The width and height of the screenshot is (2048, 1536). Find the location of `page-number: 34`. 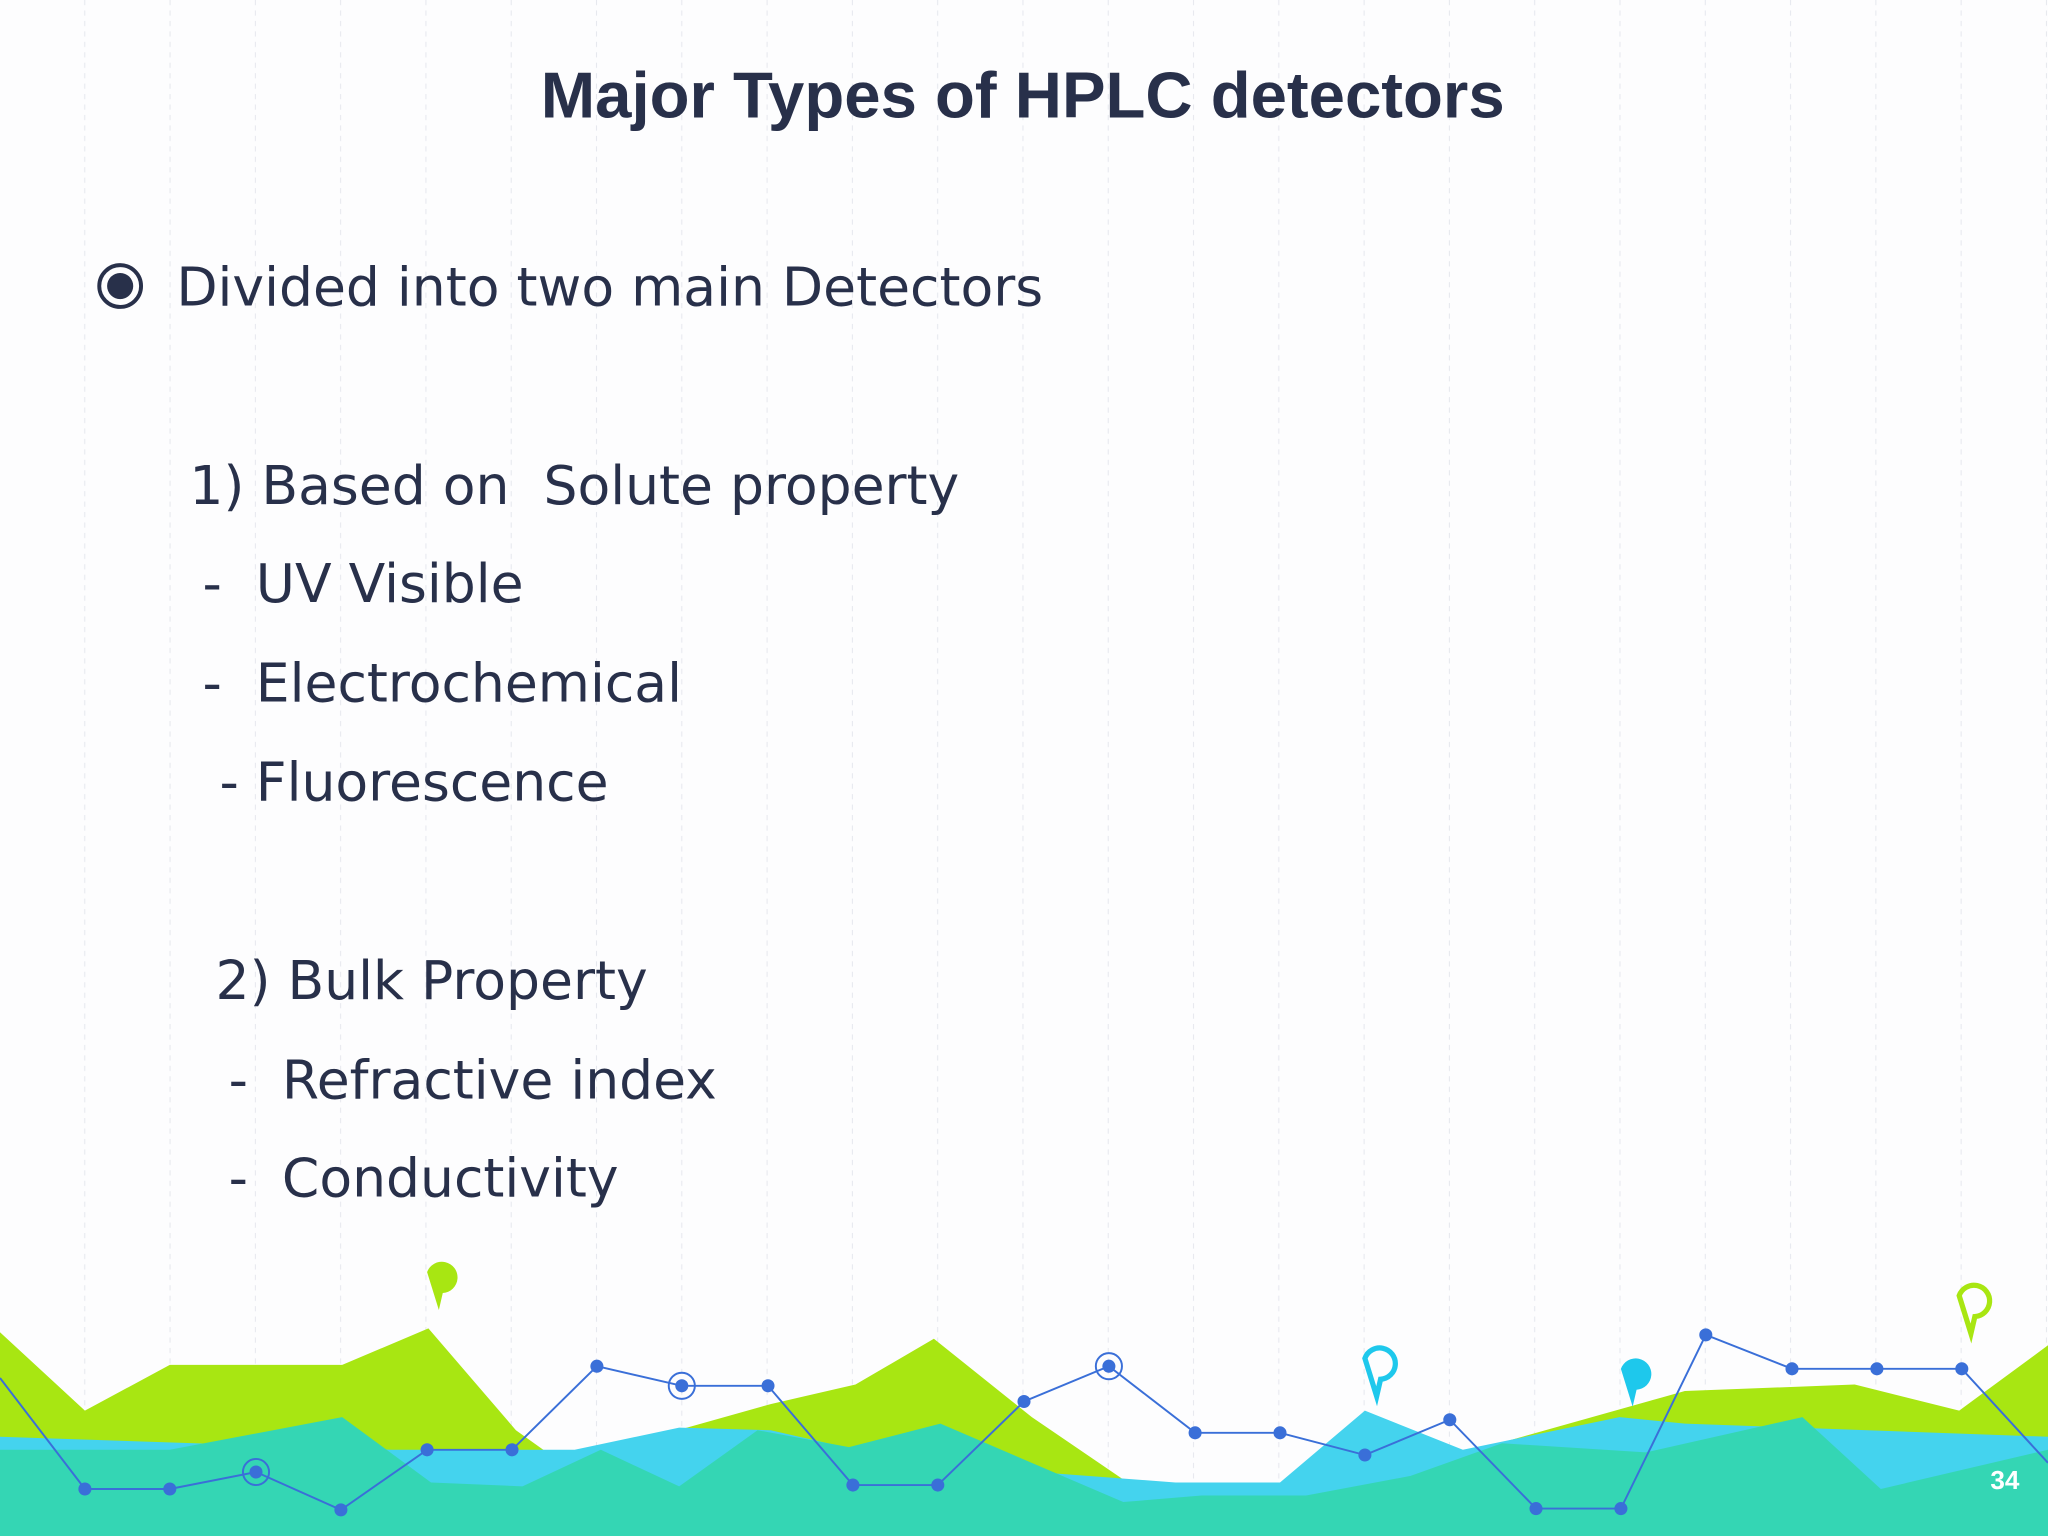

page-number: 34 is located at coordinates (2005, 1480).